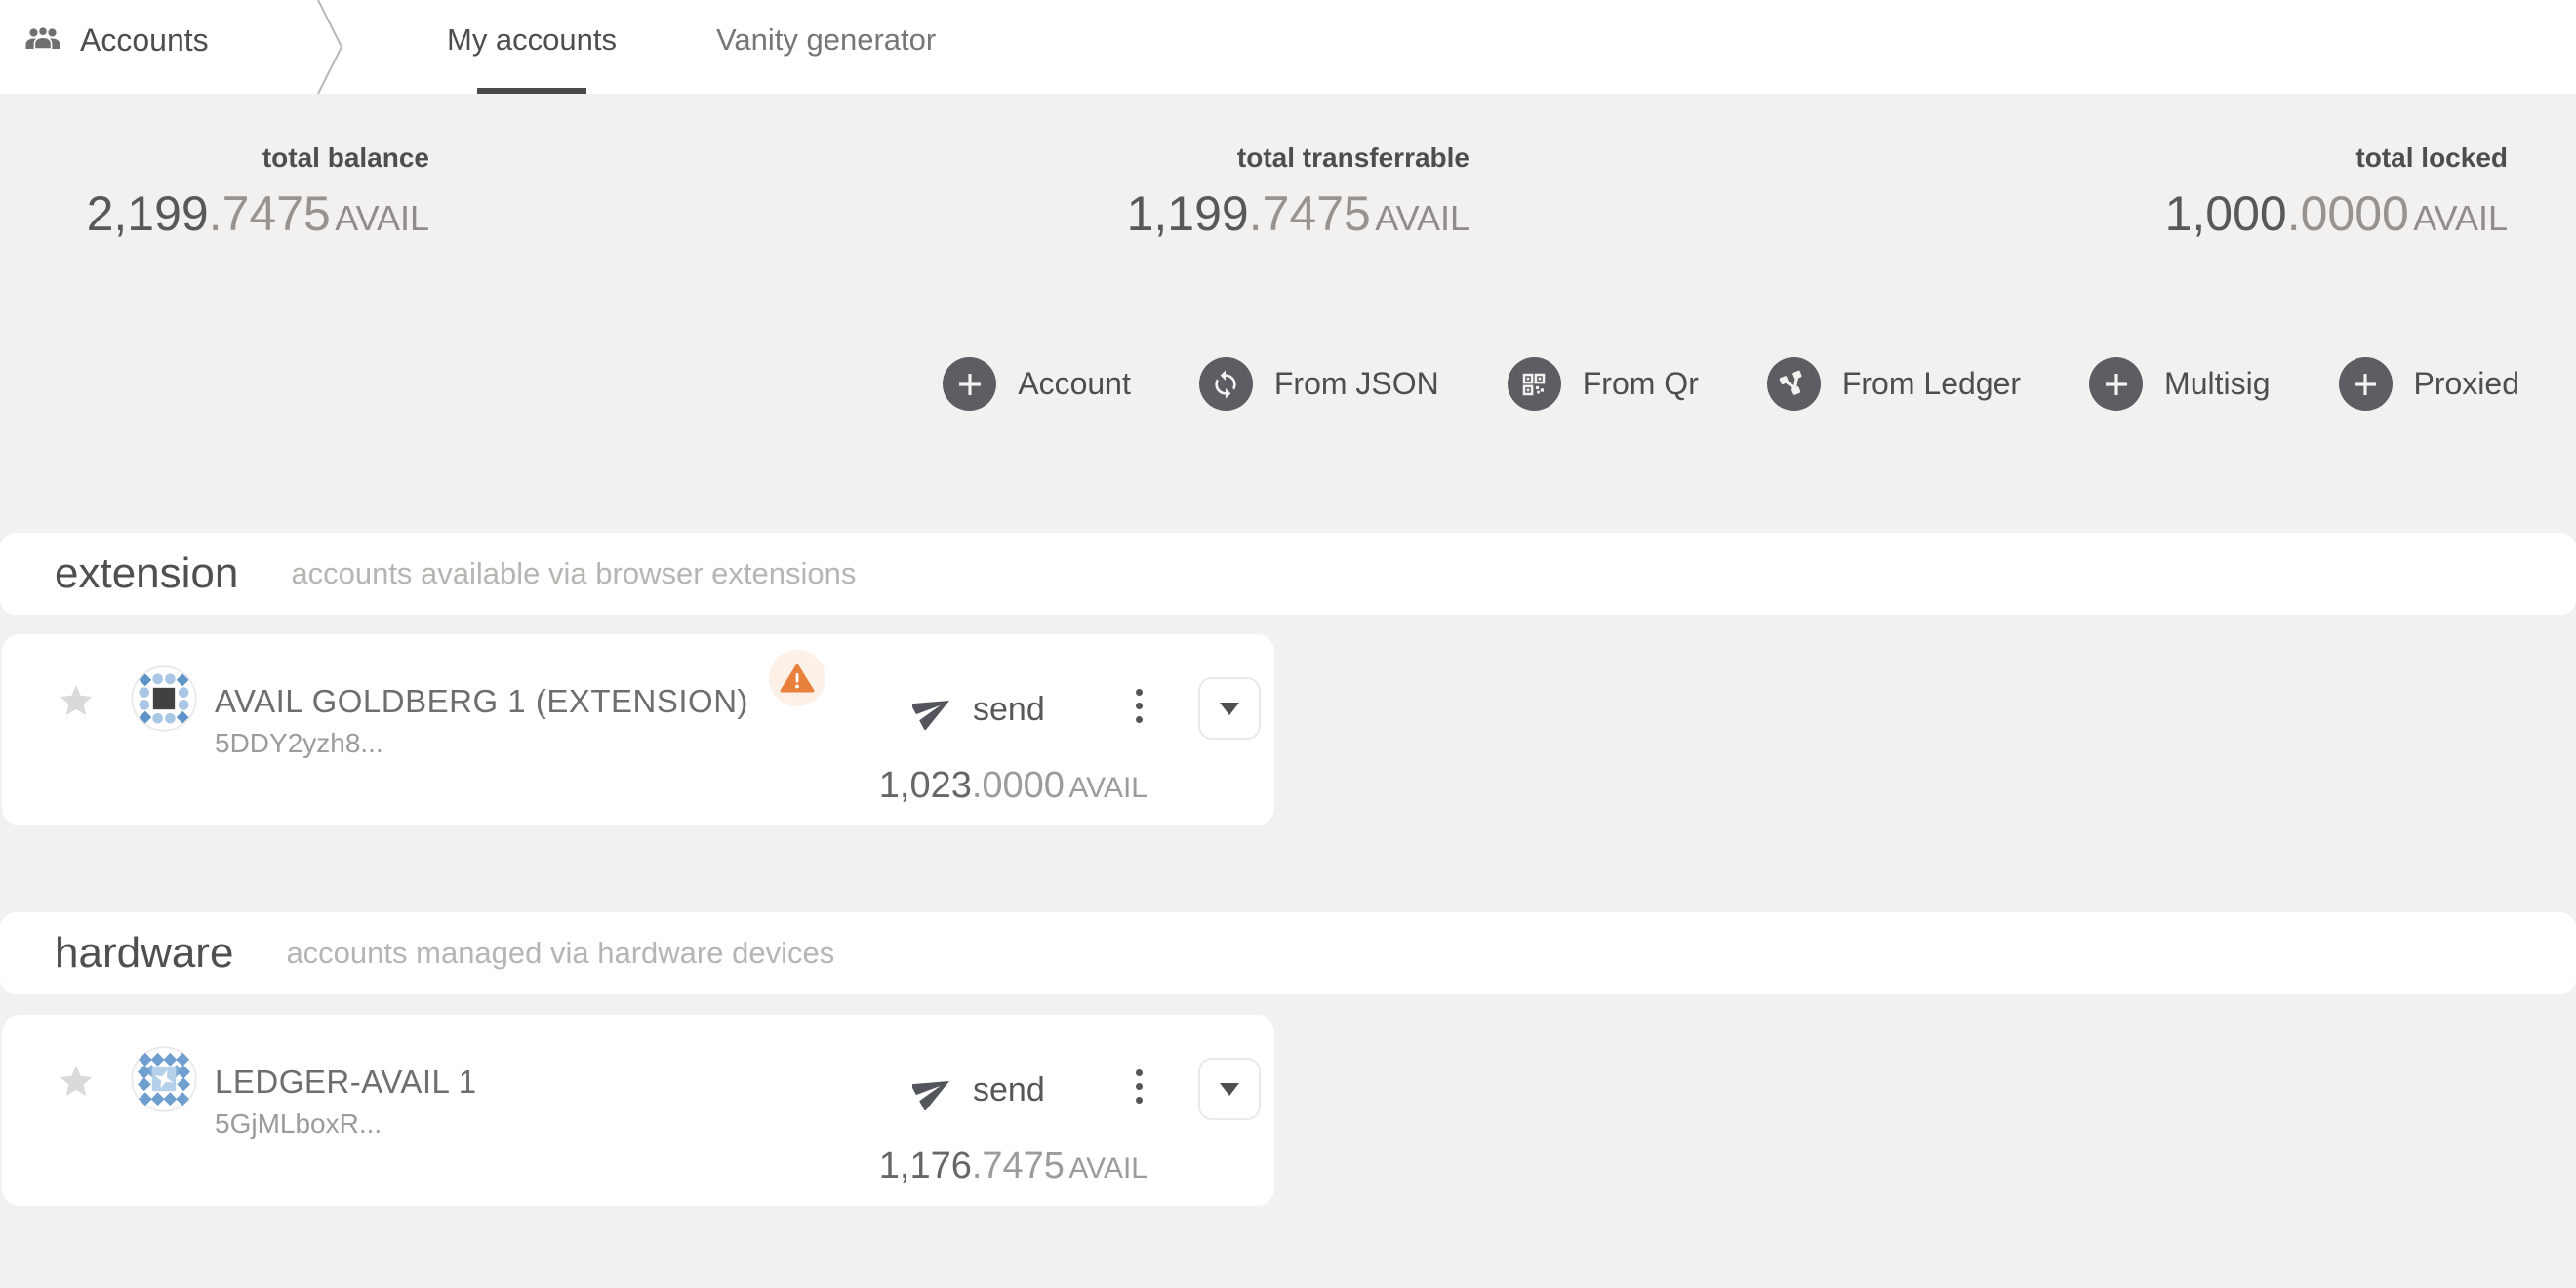 This screenshot has width=2576, height=1288. Describe the element at coordinates (1352, 157) in the screenshot. I see `summary-label: total transferrable` at that location.